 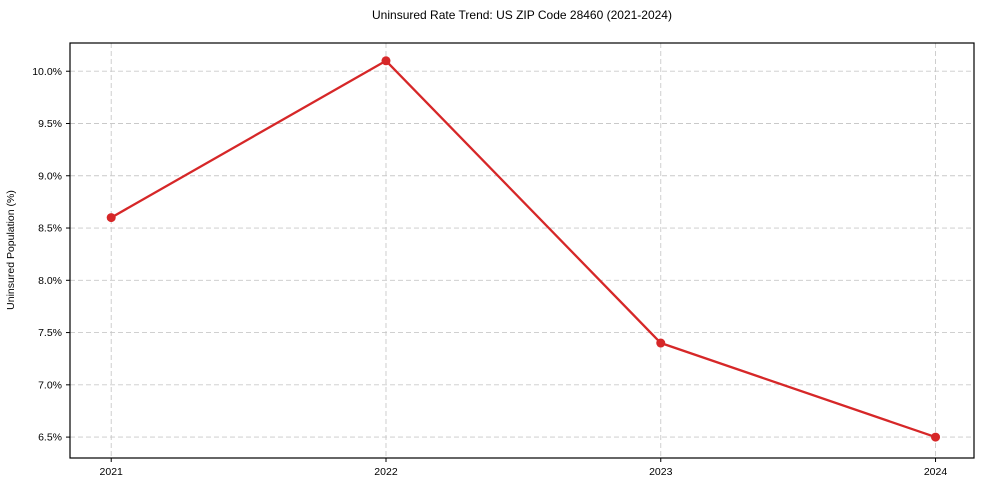 What do you see at coordinates (50, 333) in the screenshot?
I see `y-tick-label: 7.5%` at bounding box center [50, 333].